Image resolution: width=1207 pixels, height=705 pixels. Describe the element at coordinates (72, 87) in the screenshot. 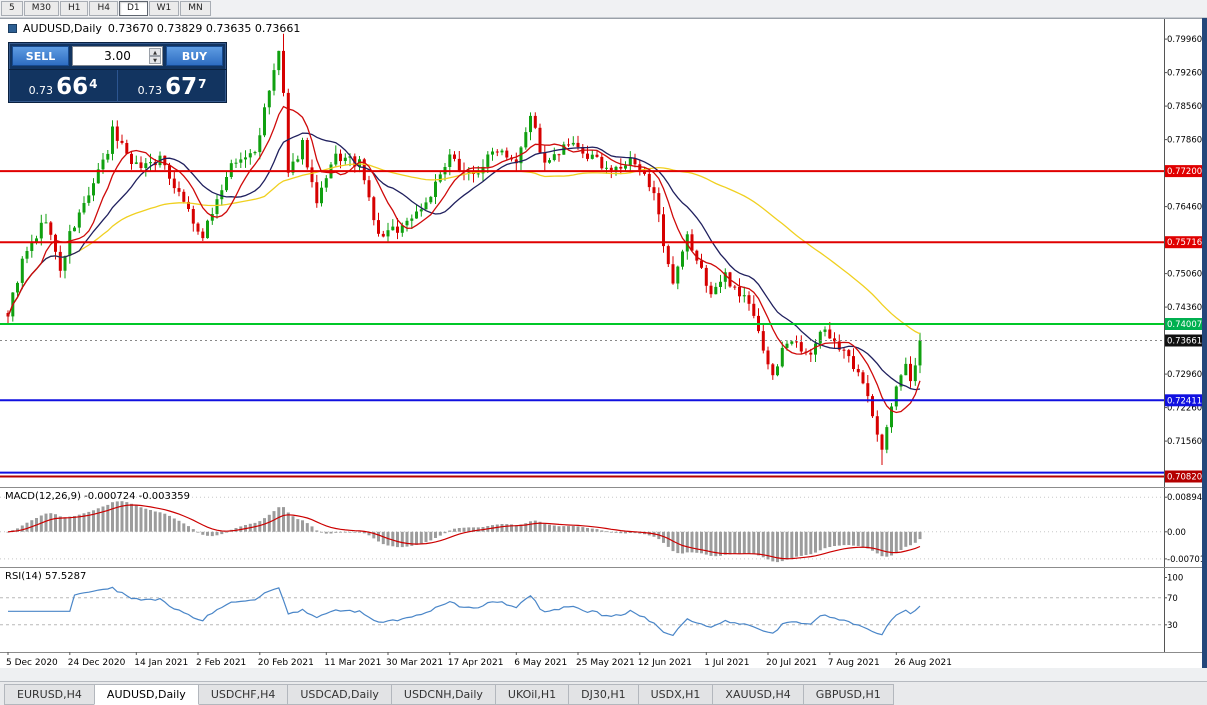

I see `sell-price-big: 66` at that location.